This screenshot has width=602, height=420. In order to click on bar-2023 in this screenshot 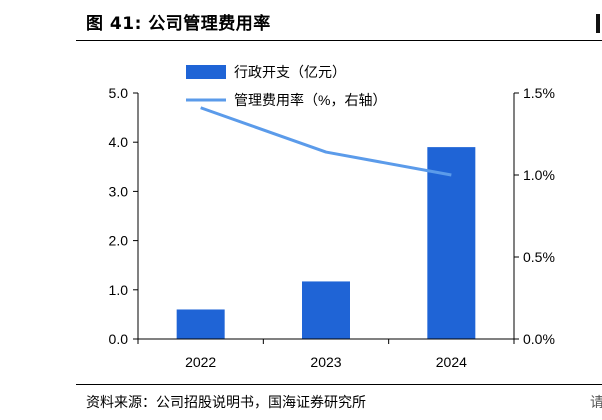, I will do `click(326, 310)`.